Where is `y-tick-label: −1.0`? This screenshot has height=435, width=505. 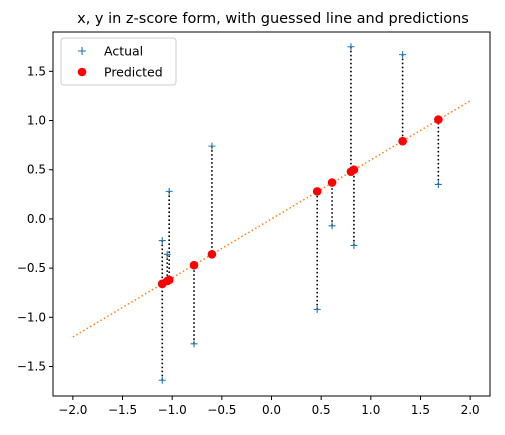 y-tick-label: −1.0 is located at coordinates (31, 317).